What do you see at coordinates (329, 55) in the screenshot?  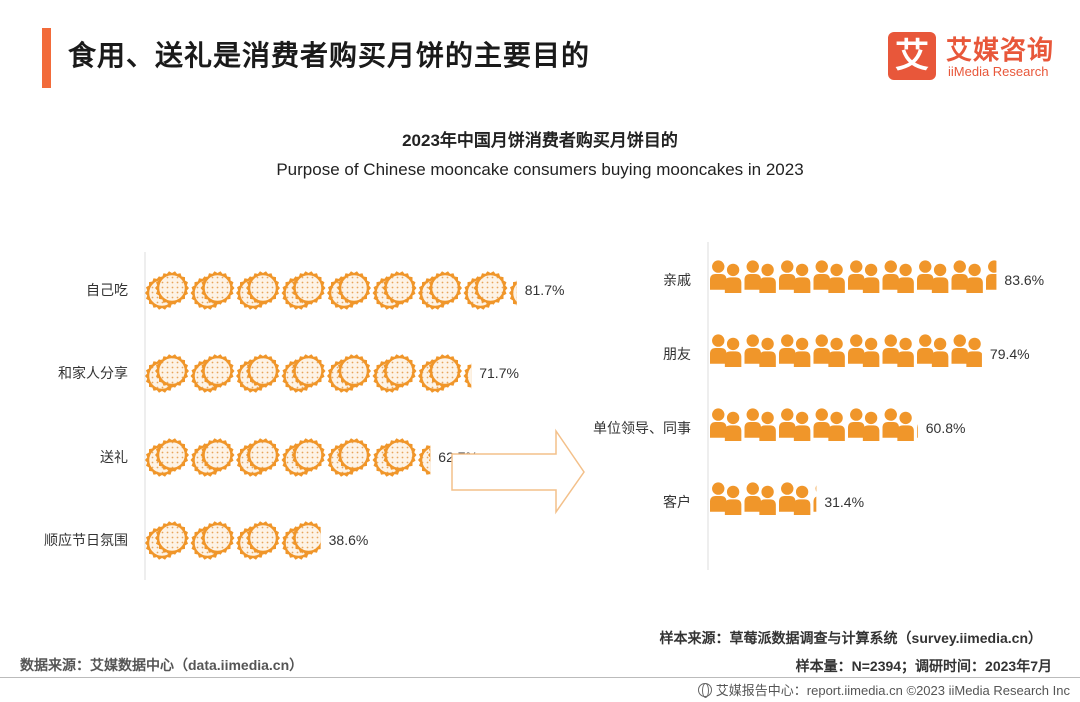 I see `page-title: 食用、送礼是消费者购买月饼的主要目的` at bounding box center [329, 55].